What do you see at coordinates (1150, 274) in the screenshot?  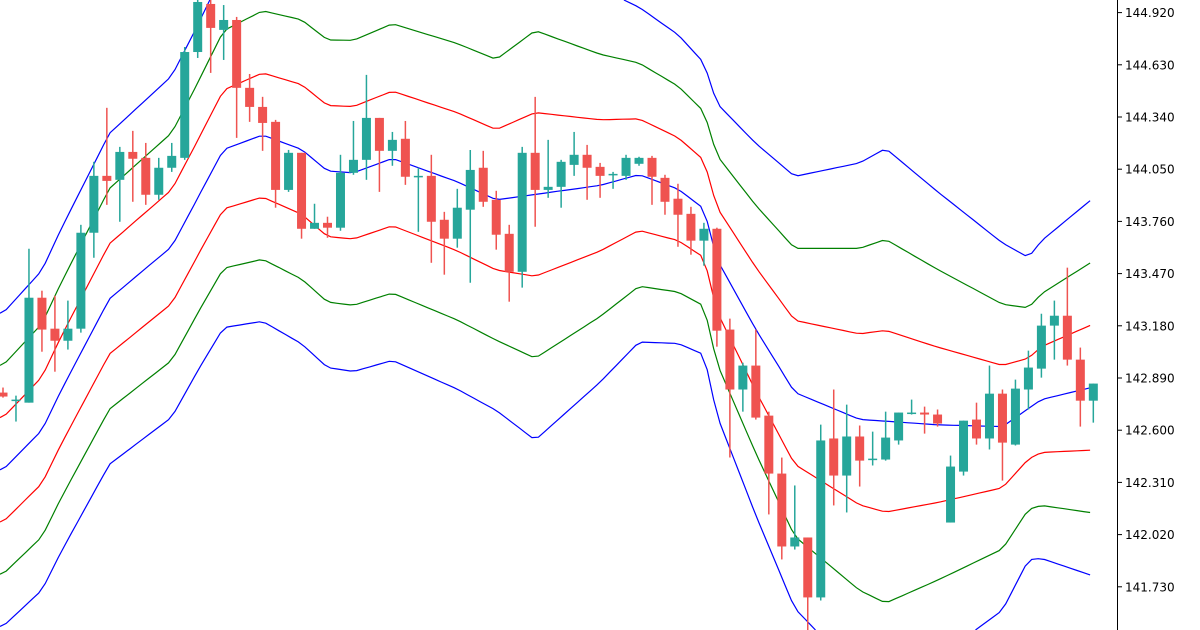 I see `y-tick-label: 143.470` at bounding box center [1150, 274].